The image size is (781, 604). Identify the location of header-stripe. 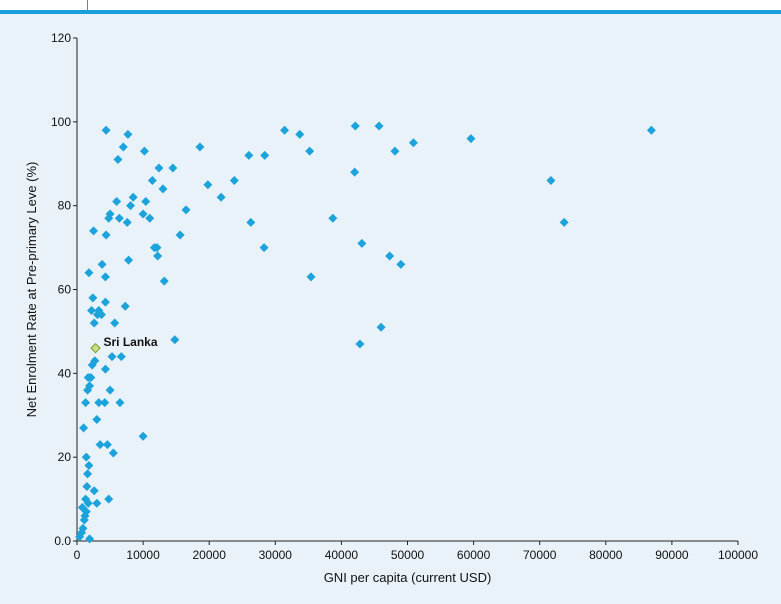
(390, 12).